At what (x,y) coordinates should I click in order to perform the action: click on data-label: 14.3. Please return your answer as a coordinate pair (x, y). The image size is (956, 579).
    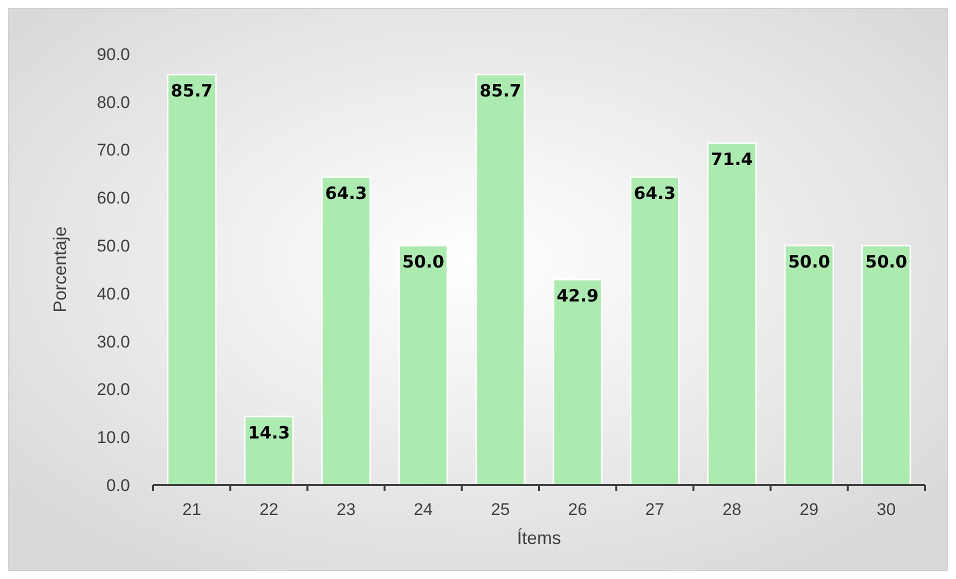
    Looking at the image, I should click on (269, 434).